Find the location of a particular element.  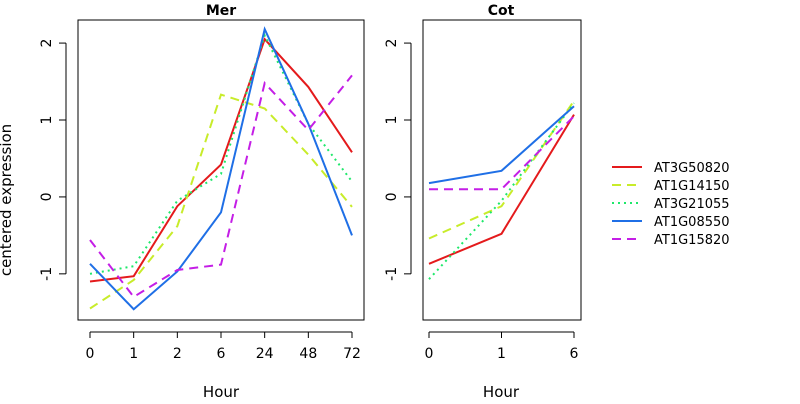

series-line-at3g21055 is located at coordinates (501, 191).